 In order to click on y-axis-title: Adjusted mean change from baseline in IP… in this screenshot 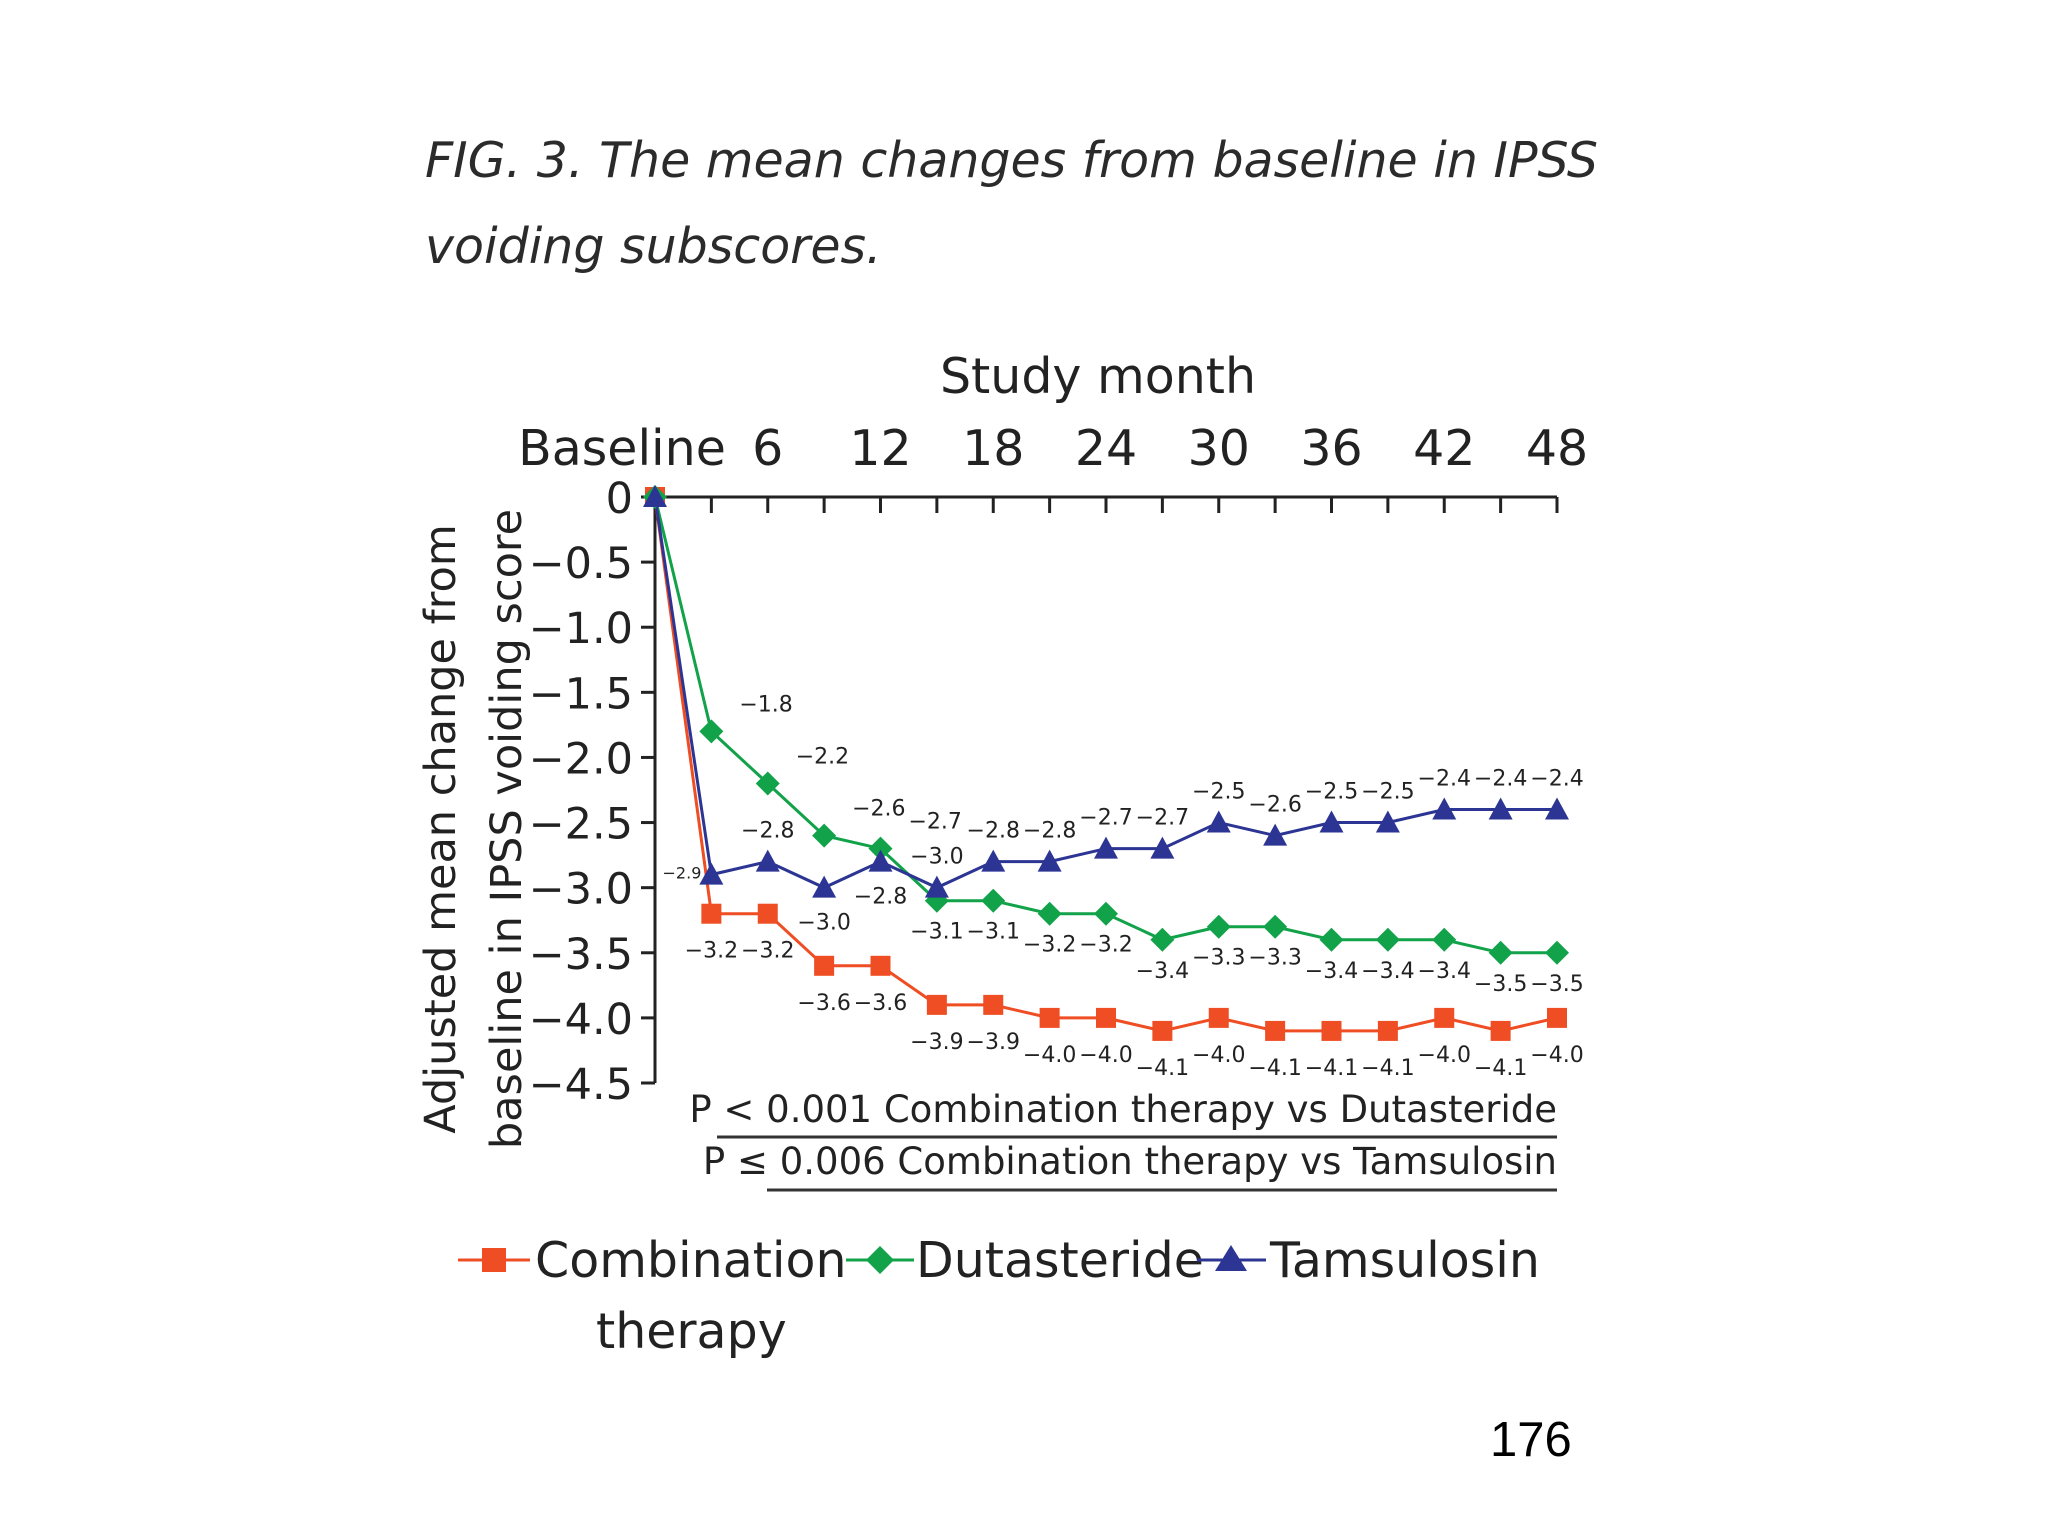, I will do `click(474, 829)`.